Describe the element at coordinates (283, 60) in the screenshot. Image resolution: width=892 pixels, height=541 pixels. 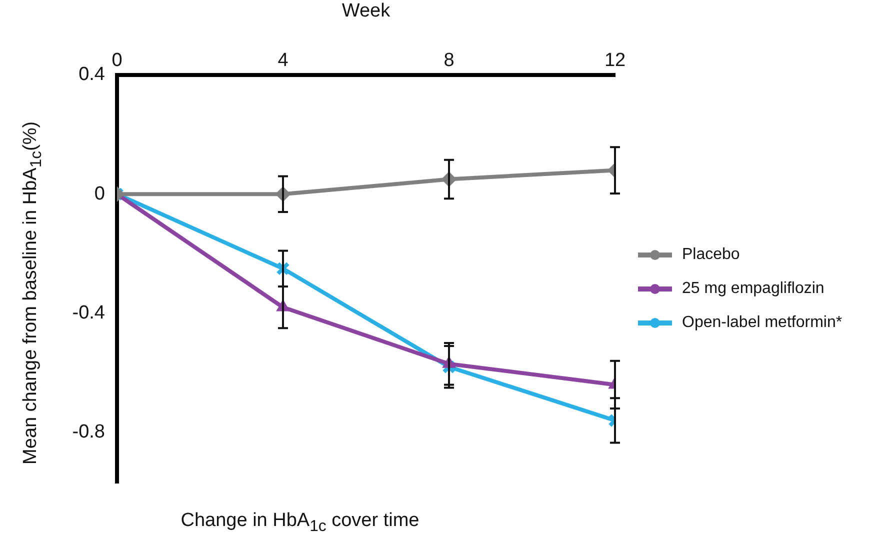
I see `x-tick-label: 4` at that location.